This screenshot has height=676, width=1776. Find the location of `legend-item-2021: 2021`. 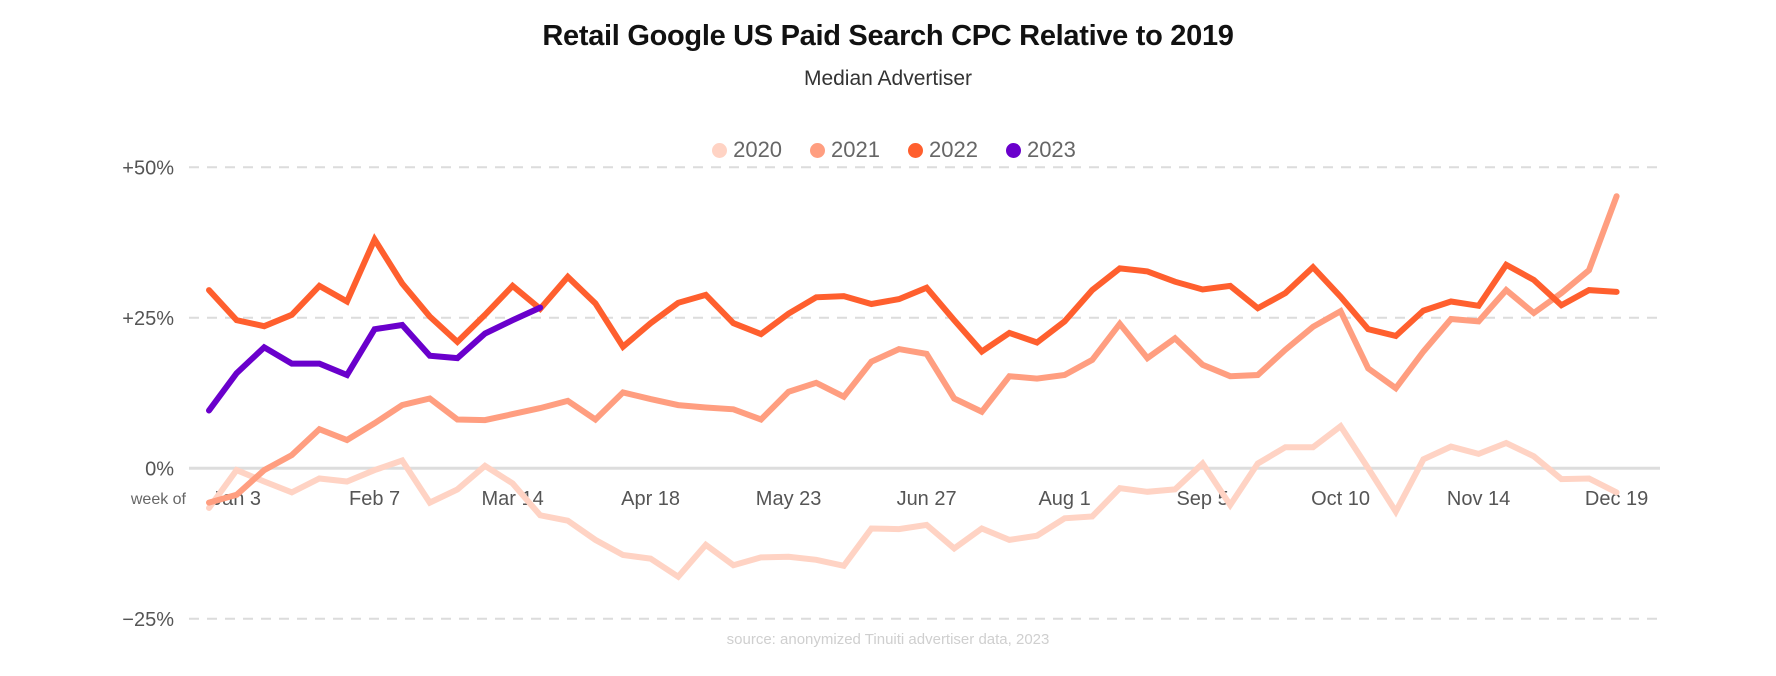

legend-item-2021: 2021 is located at coordinates (845, 150).